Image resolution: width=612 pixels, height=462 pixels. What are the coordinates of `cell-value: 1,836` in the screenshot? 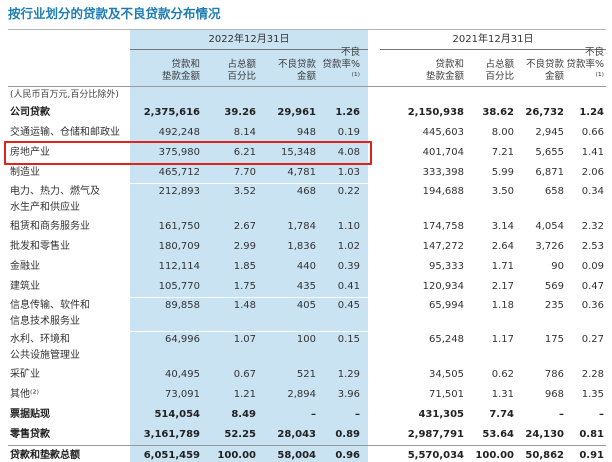 It's located at (286, 247).